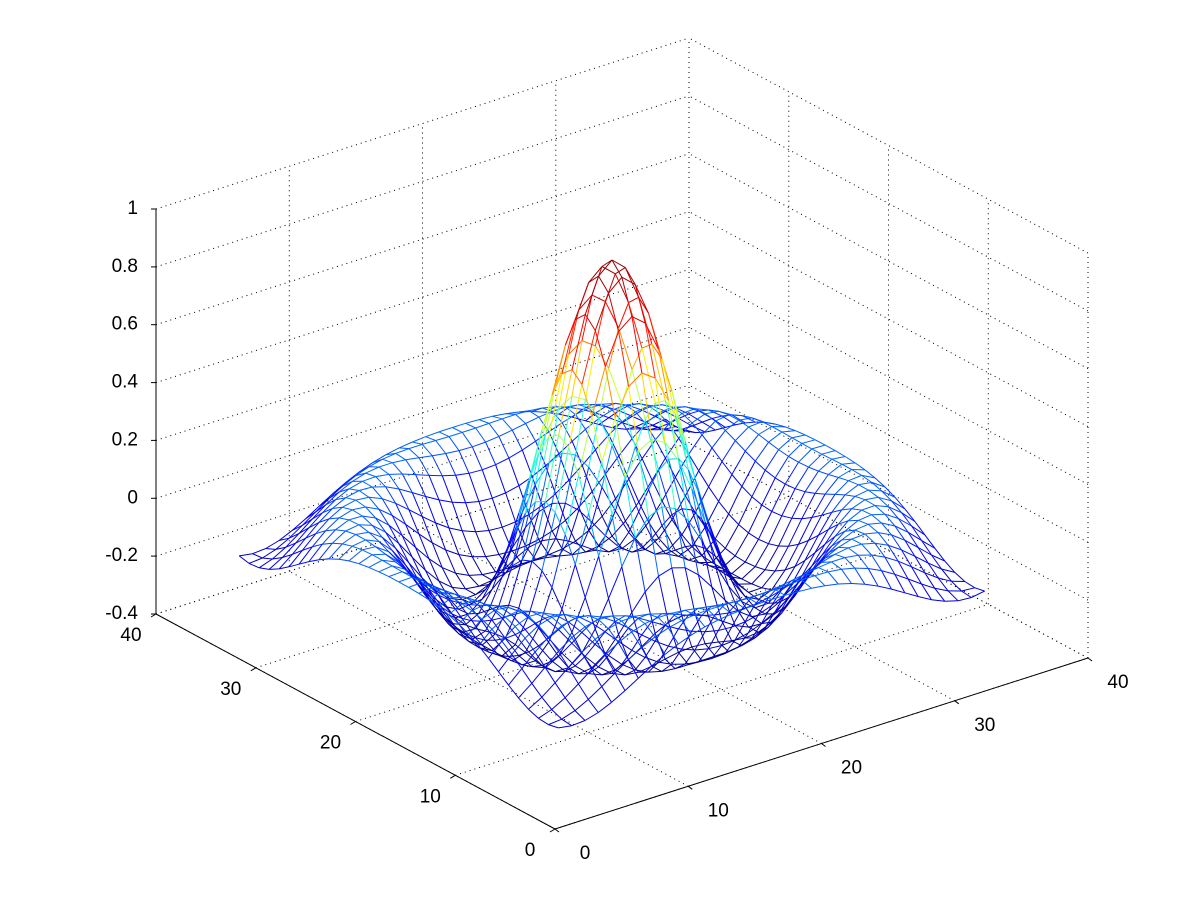  Describe the element at coordinates (552, 830) in the screenshot. I see `y-tick-mark` at that location.